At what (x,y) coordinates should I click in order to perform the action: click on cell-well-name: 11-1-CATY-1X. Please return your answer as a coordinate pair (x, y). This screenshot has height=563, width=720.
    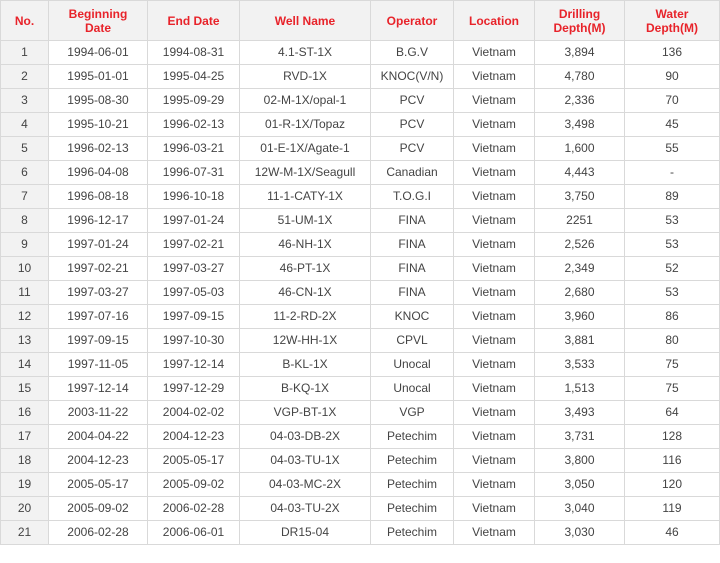
    Looking at the image, I should click on (305, 196).